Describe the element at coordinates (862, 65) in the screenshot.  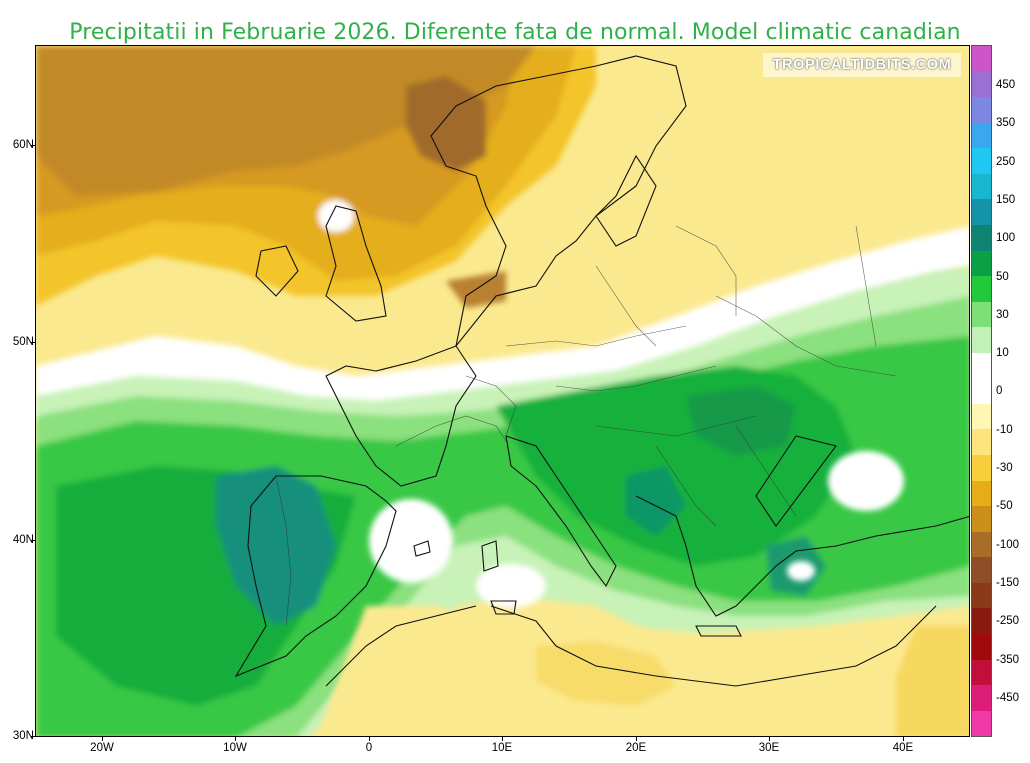
I see `watermark: TROPICALTIDBITS.COM` at that location.